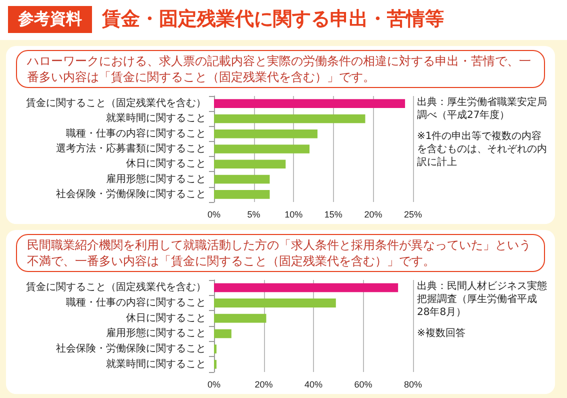 The width and height of the screenshot is (567, 398). What do you see at coordinates (482, 299) in the screenshot?
I see `source-note: 出典：民間人材ビジネス実態把握調査（厚生労働省平成28年8月）` at bounding box center [482, 299].